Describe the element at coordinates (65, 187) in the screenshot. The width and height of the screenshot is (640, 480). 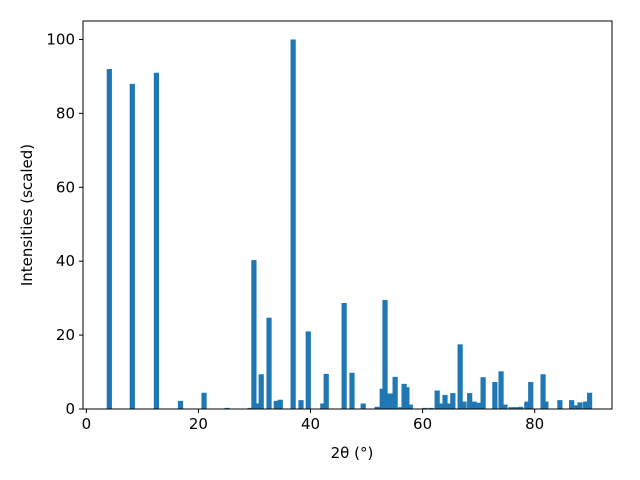
I see `y-tick-label: 60` at that location.